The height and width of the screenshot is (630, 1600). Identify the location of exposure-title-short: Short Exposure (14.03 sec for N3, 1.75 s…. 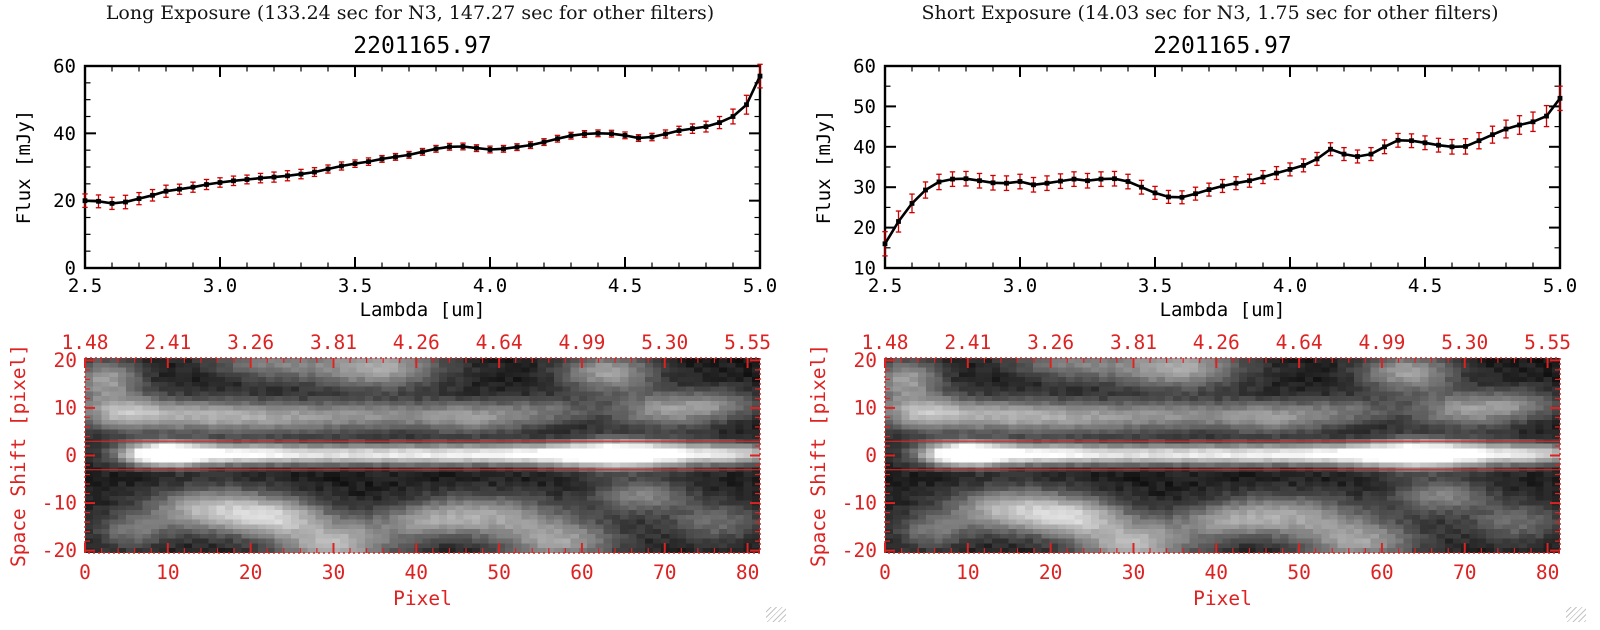
(1210, 13).